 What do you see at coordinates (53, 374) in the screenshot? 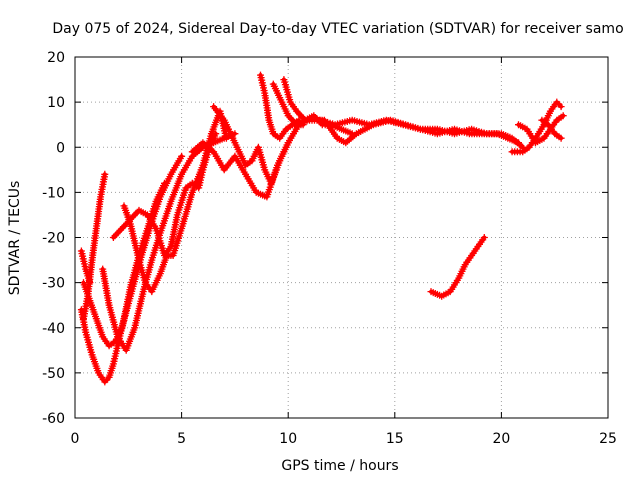
I see `y-tick-label: -50` at bounding box center [53, 374].